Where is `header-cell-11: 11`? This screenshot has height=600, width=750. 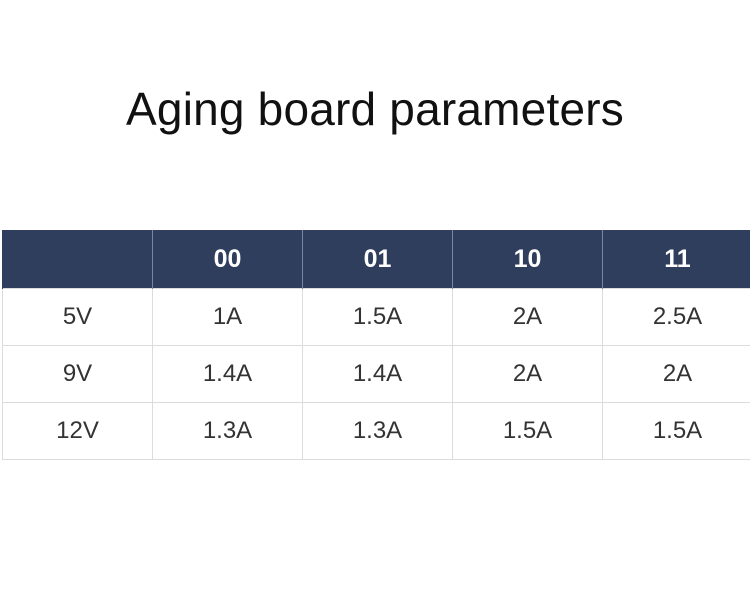 header-cell-11: 11 is located at coordinates (676, 259).